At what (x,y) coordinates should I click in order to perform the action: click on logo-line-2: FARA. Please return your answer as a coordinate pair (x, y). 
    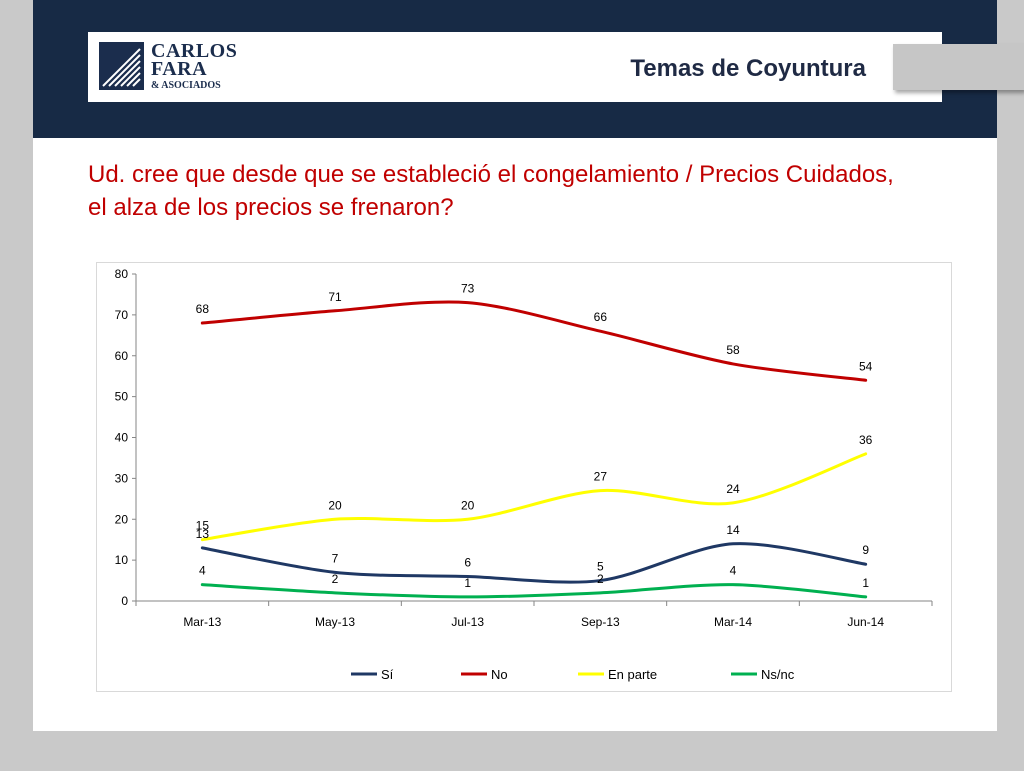
    Looking at the image, I should click on (179, 69).